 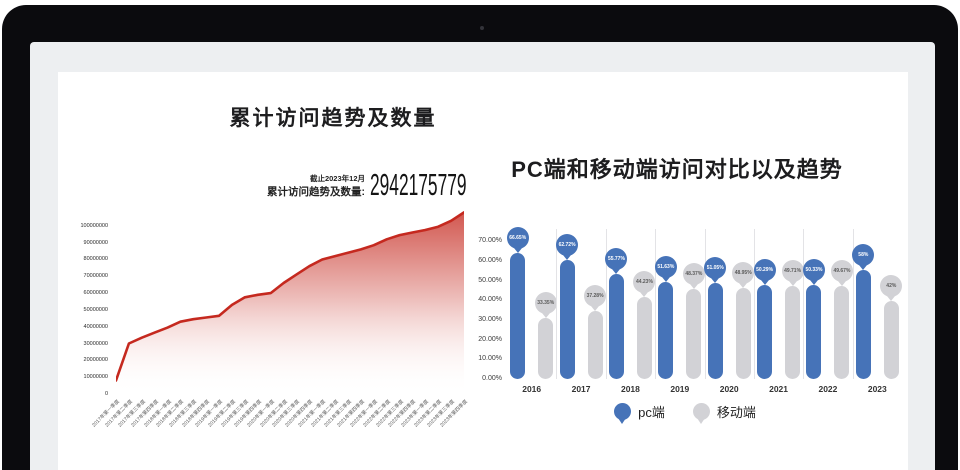 I want to click on year-group: 55.77% 44.23%, so click(x=630, y=291).